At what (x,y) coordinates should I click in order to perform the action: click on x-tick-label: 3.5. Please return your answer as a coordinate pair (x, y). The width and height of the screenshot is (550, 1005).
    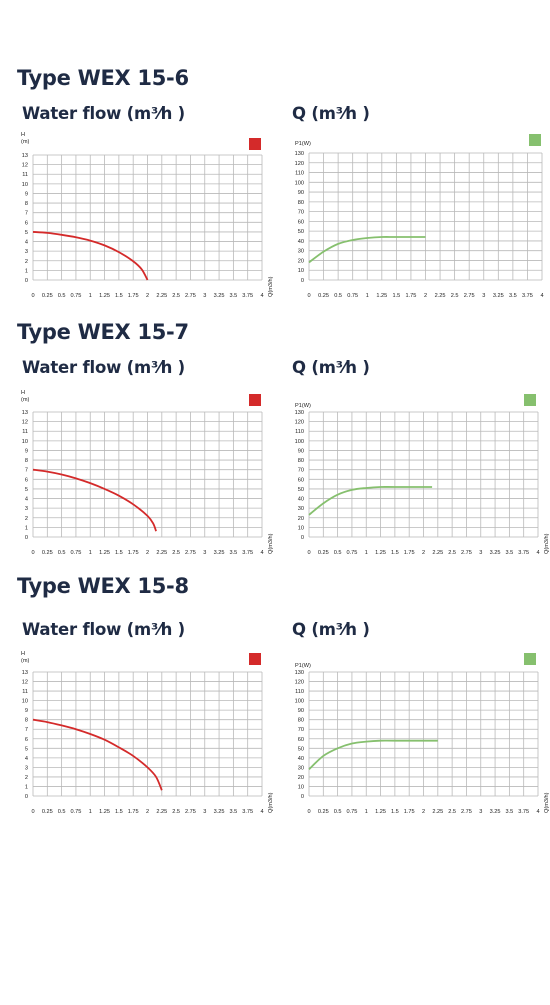
    Looking at the image, I should click on (509, 553).